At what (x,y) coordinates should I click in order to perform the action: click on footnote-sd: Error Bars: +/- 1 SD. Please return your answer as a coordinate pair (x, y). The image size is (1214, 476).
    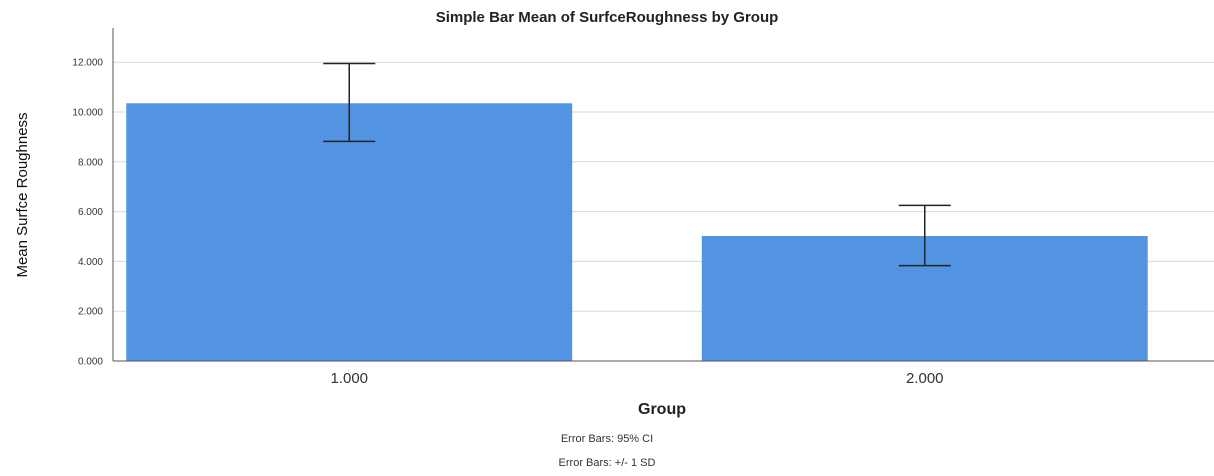
    Looking at the image, I should click on (607, 463).